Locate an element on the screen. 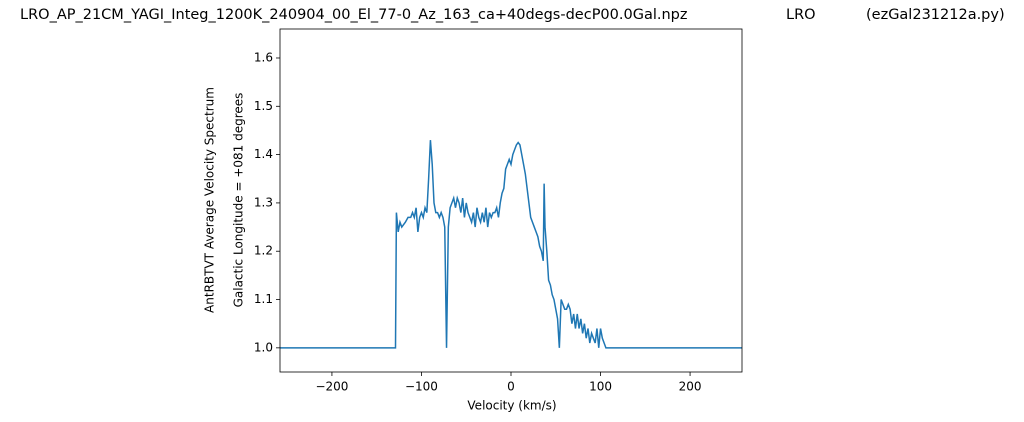  x-axis-label: Velocity (km/s) is located at coordinates (511, 406).